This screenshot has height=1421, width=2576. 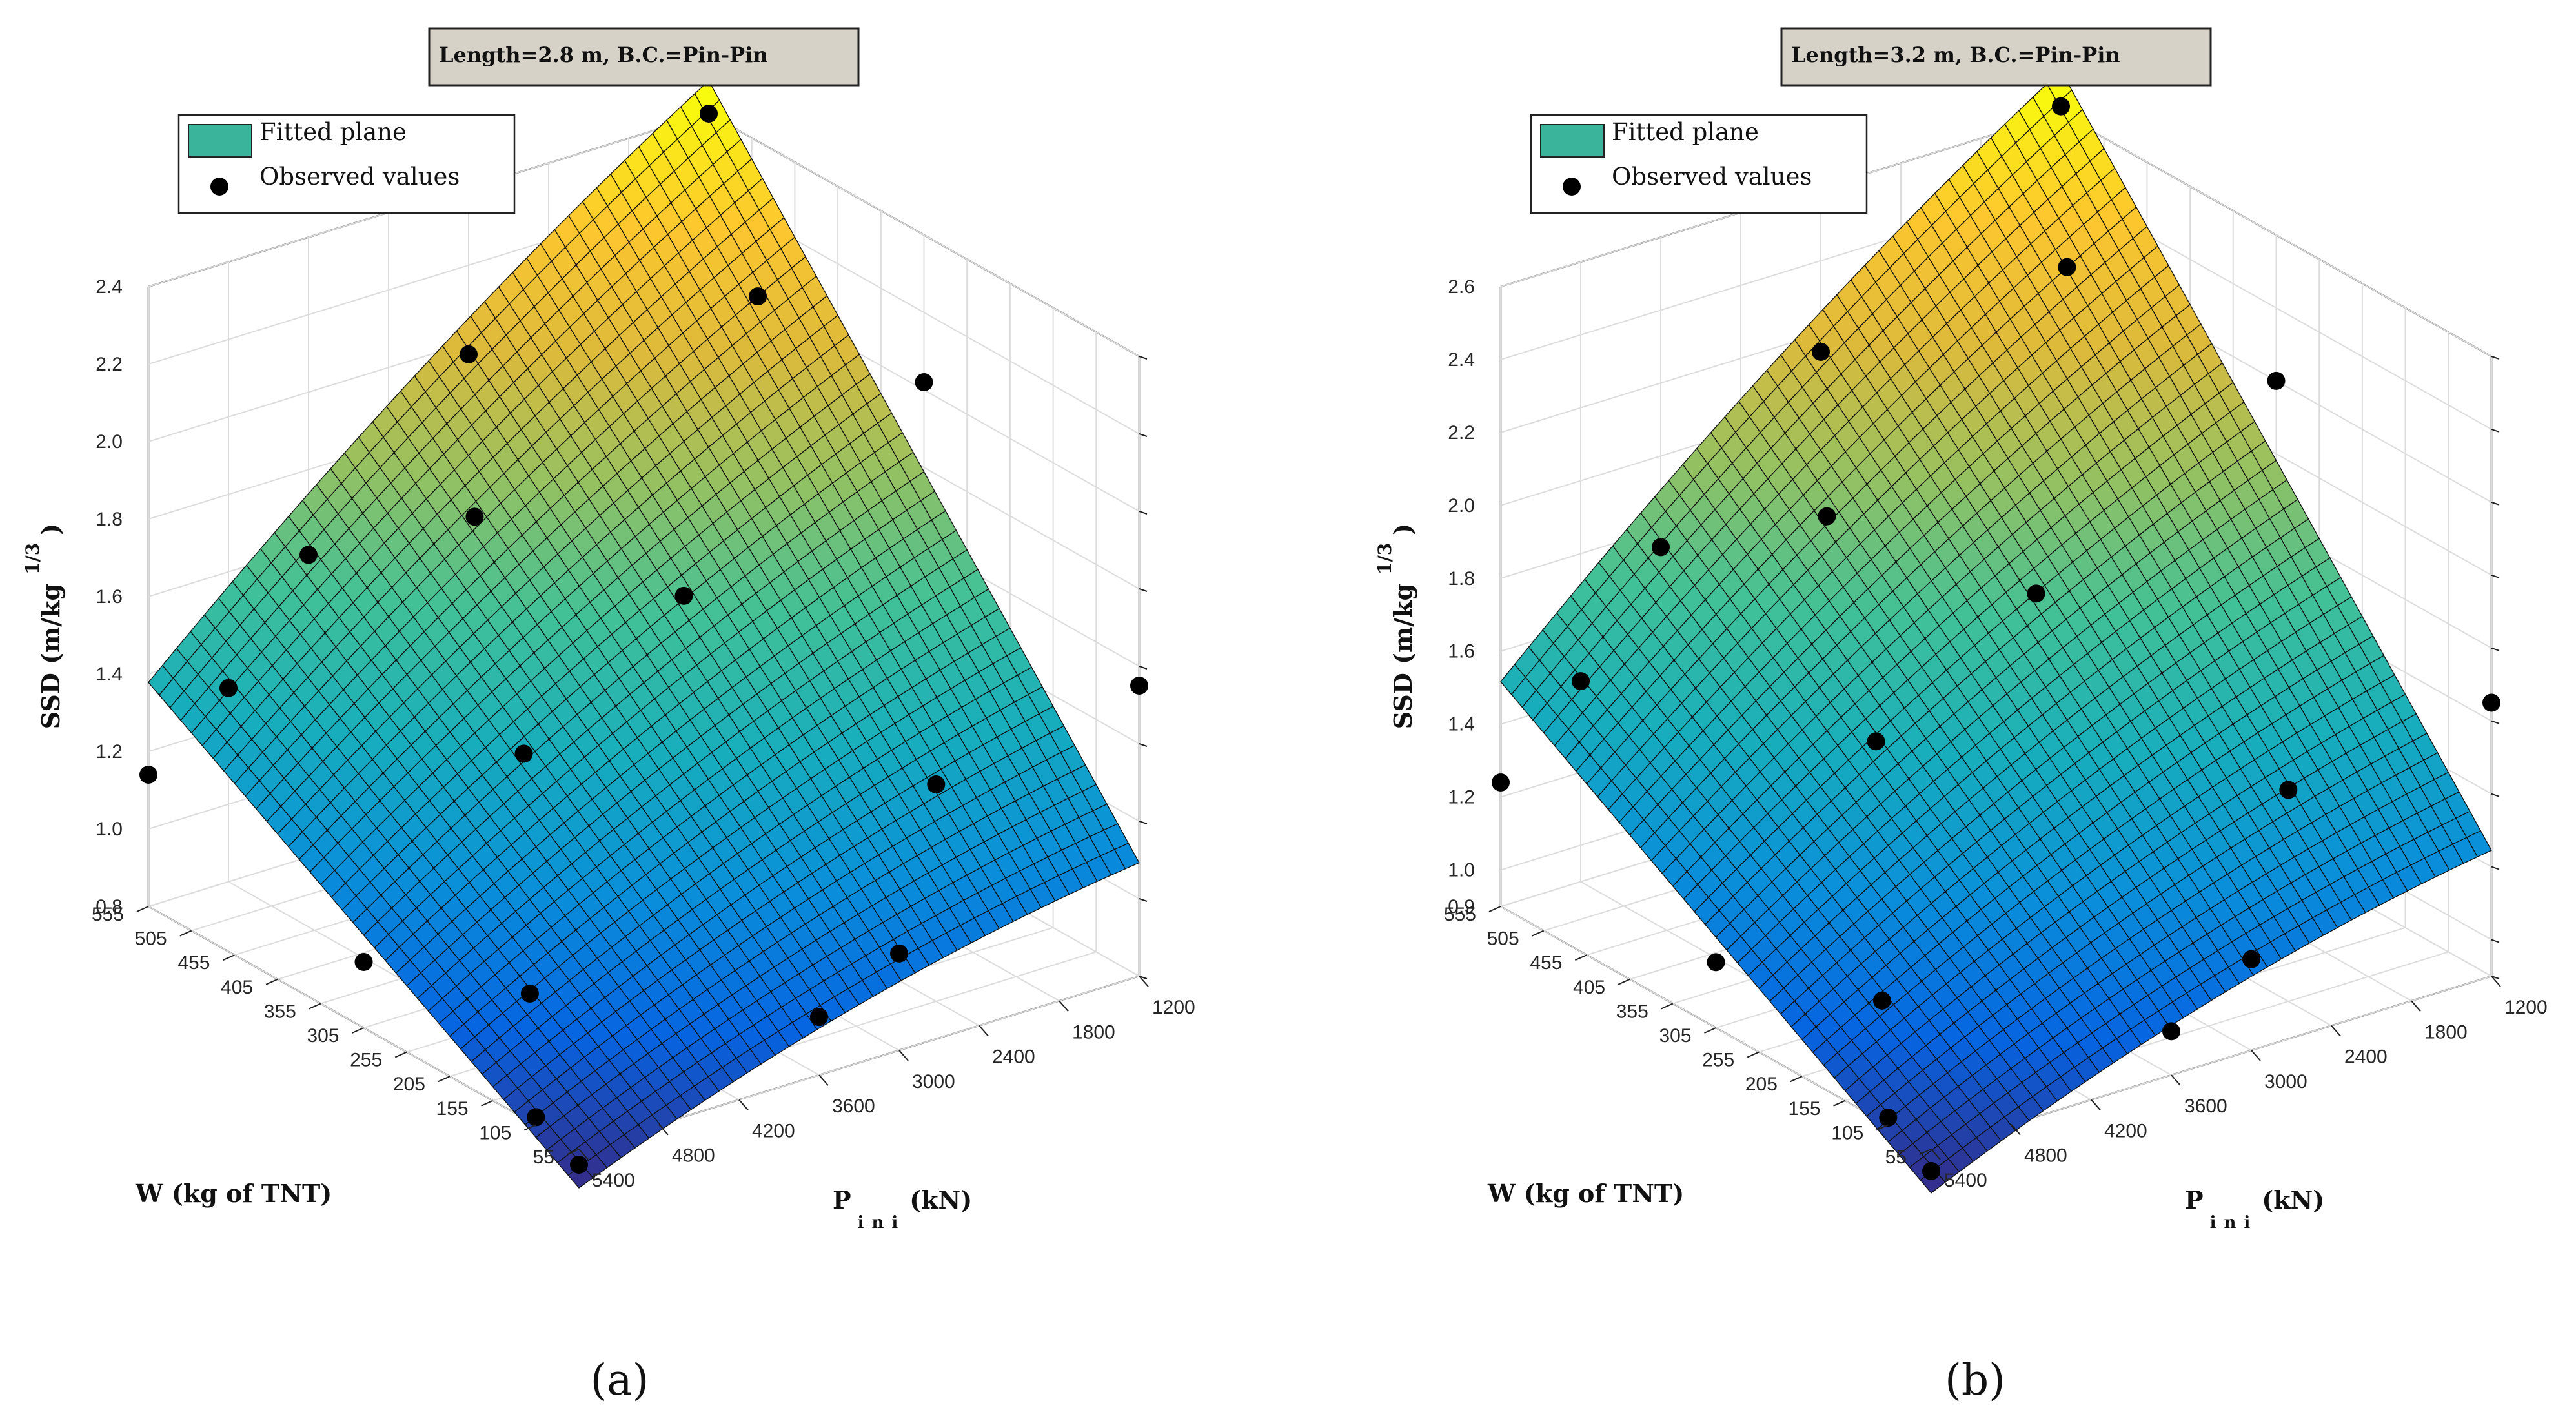 I want to click on w-tick-label: 155, so click(x=1805, y=1108).